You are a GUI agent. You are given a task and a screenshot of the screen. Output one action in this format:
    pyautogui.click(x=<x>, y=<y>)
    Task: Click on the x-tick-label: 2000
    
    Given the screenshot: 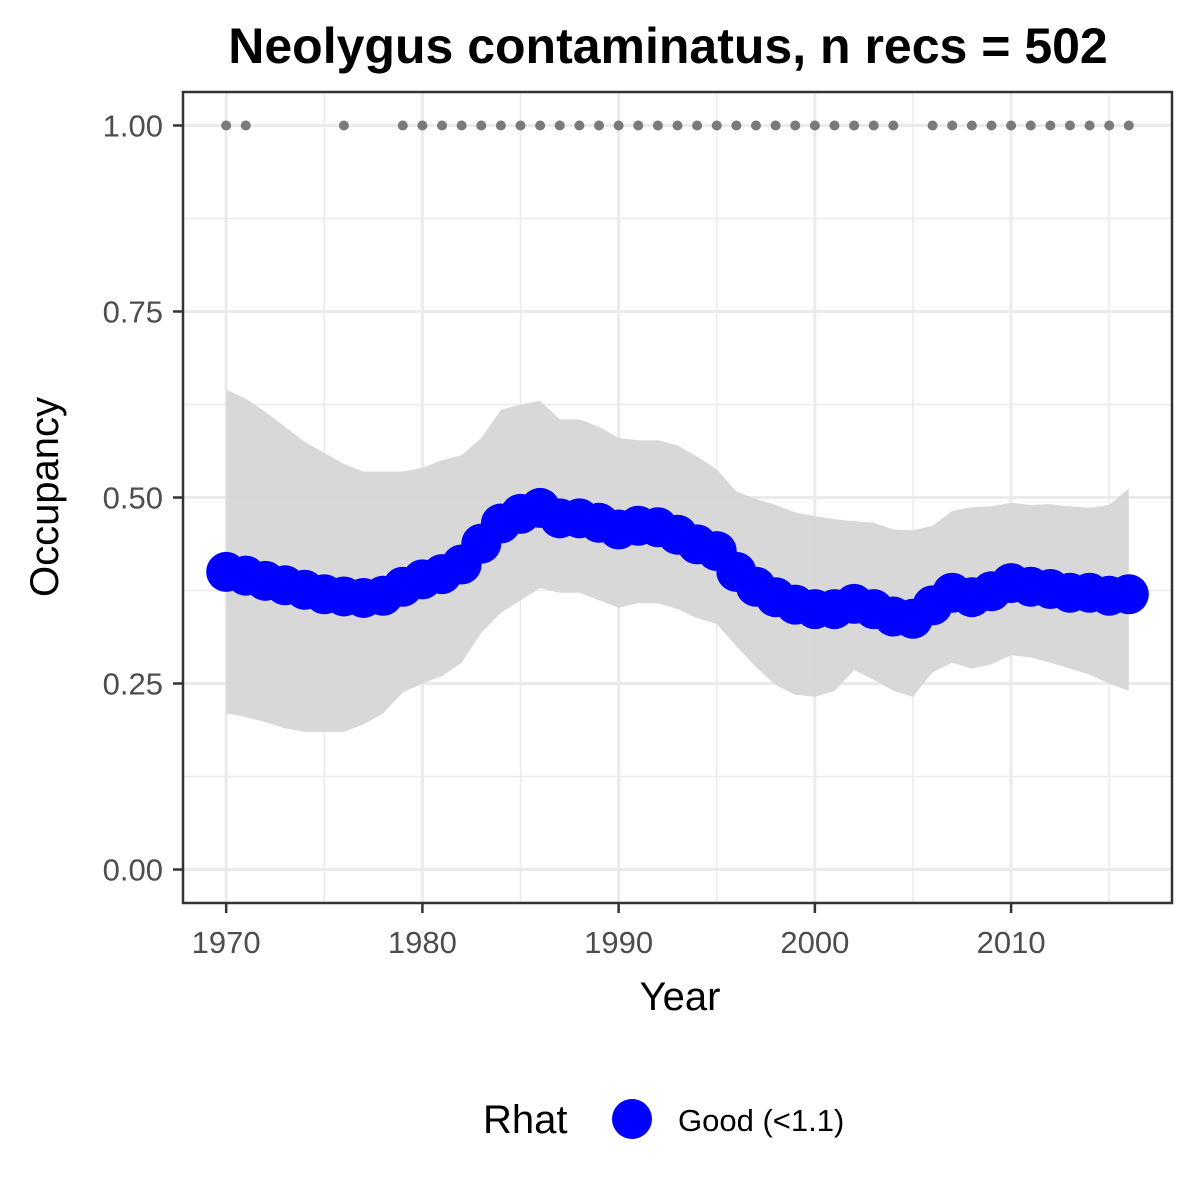 What is the action you would take?
    pyautogui.click(x=814, y=942)
    